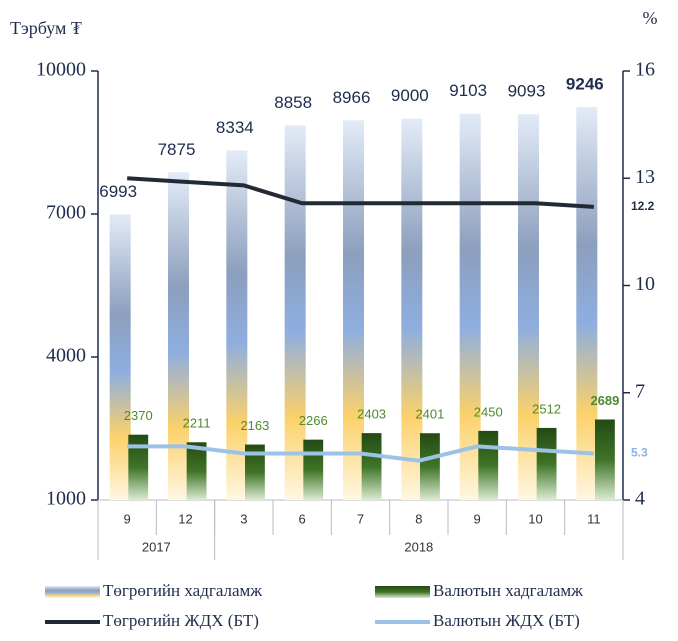  I want to click on bar-value-label: 2401, so click(429, 414).